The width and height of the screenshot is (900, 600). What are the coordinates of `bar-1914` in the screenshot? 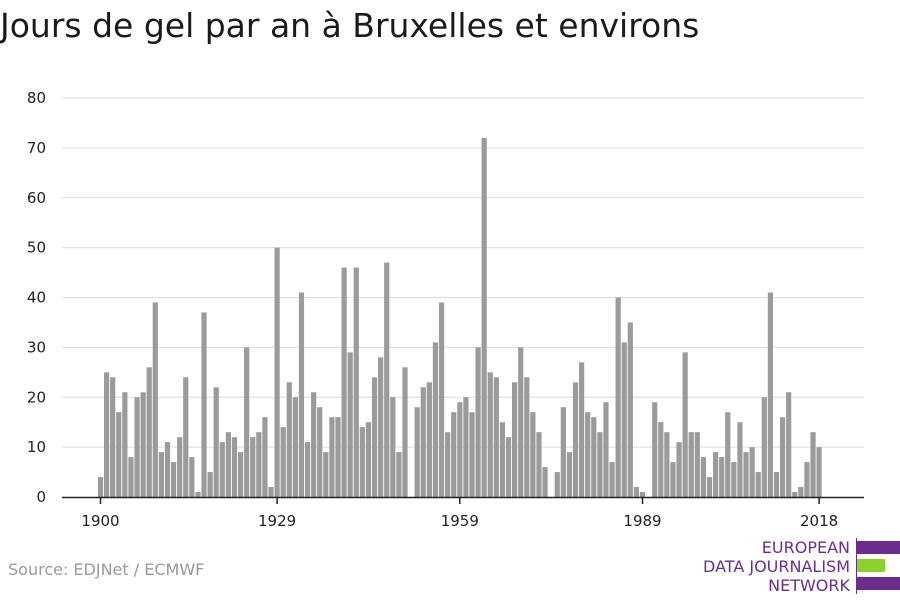 It's located at (186, 437).